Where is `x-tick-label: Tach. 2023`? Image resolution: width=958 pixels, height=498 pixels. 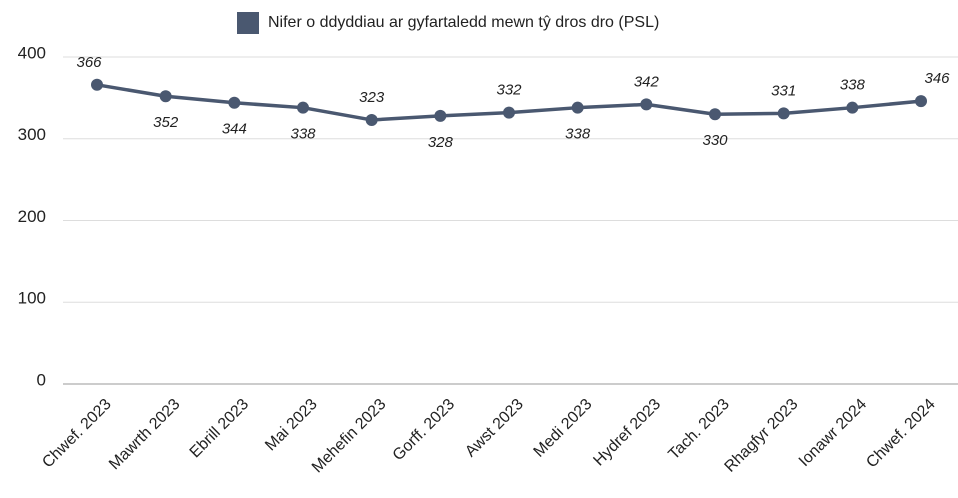
x-tick-label: Tach. 2023 is located at coordinates (698, 429).